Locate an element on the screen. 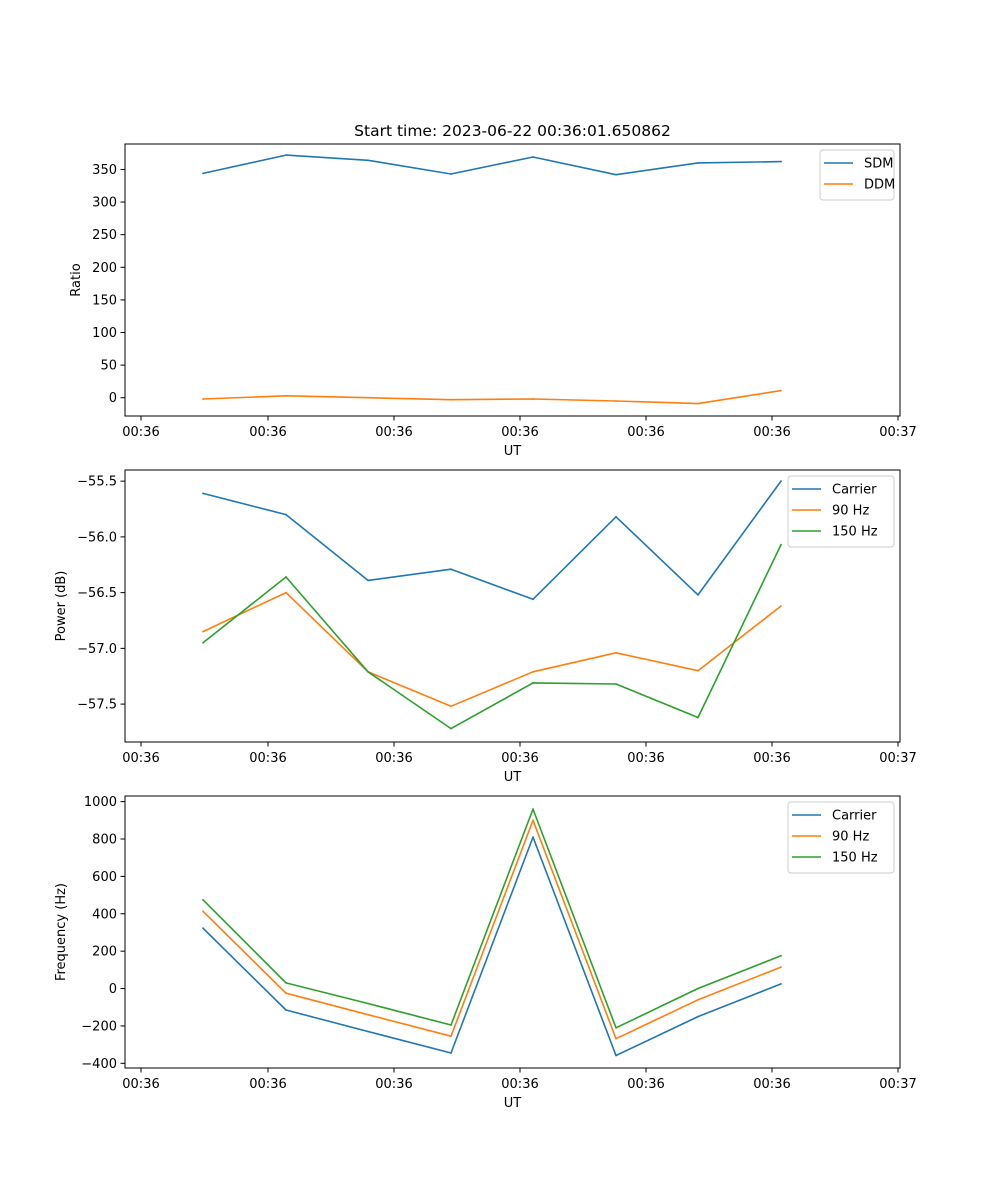 The image size is (1000, 1200). y-tick-label: 100 is located at coordinates (104, 333).